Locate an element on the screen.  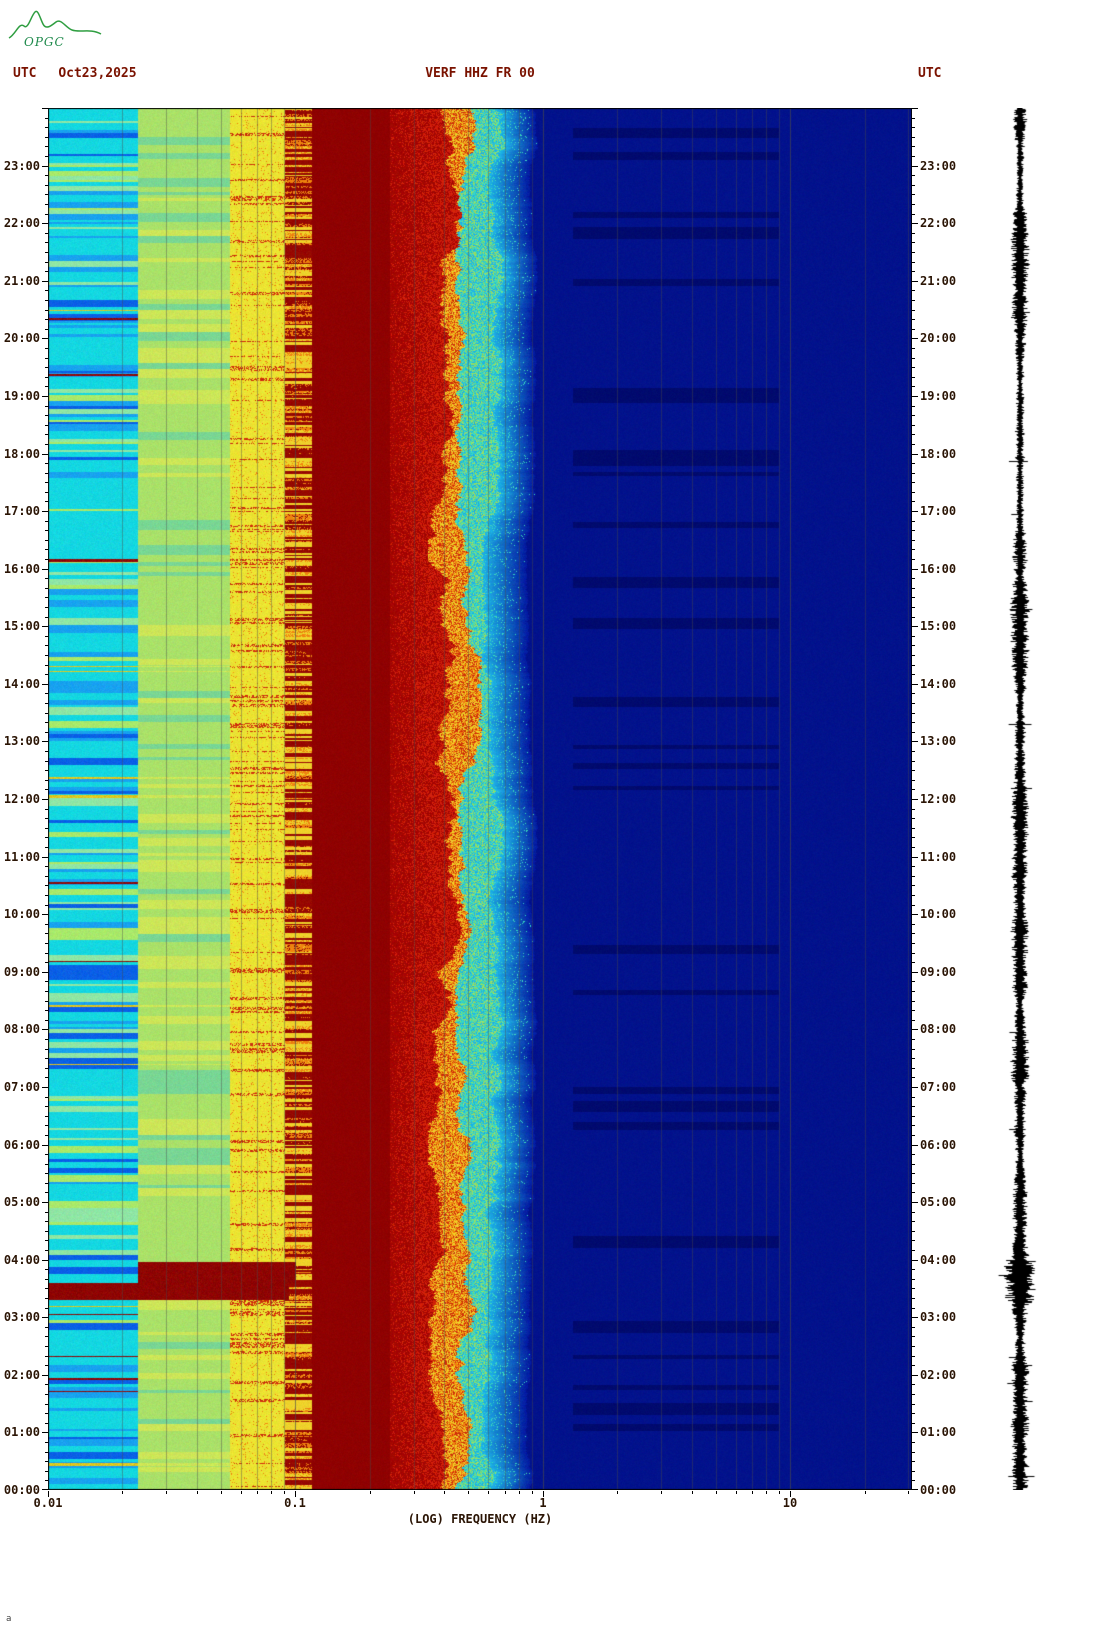
y-tick-label-left: 00:00 is located at coordinates (21, 1490).